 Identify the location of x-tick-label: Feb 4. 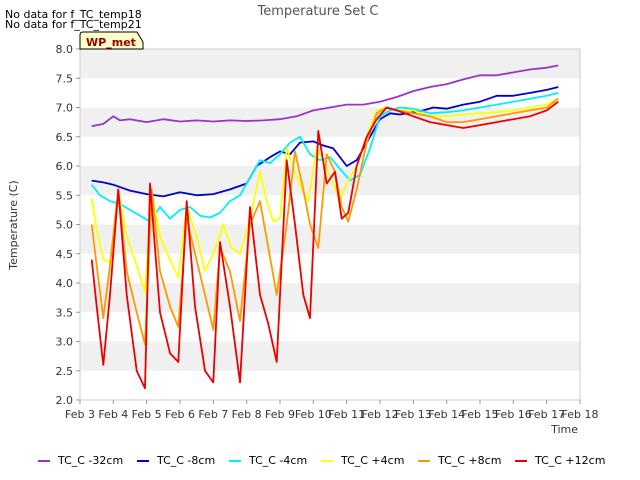
(113, 414).